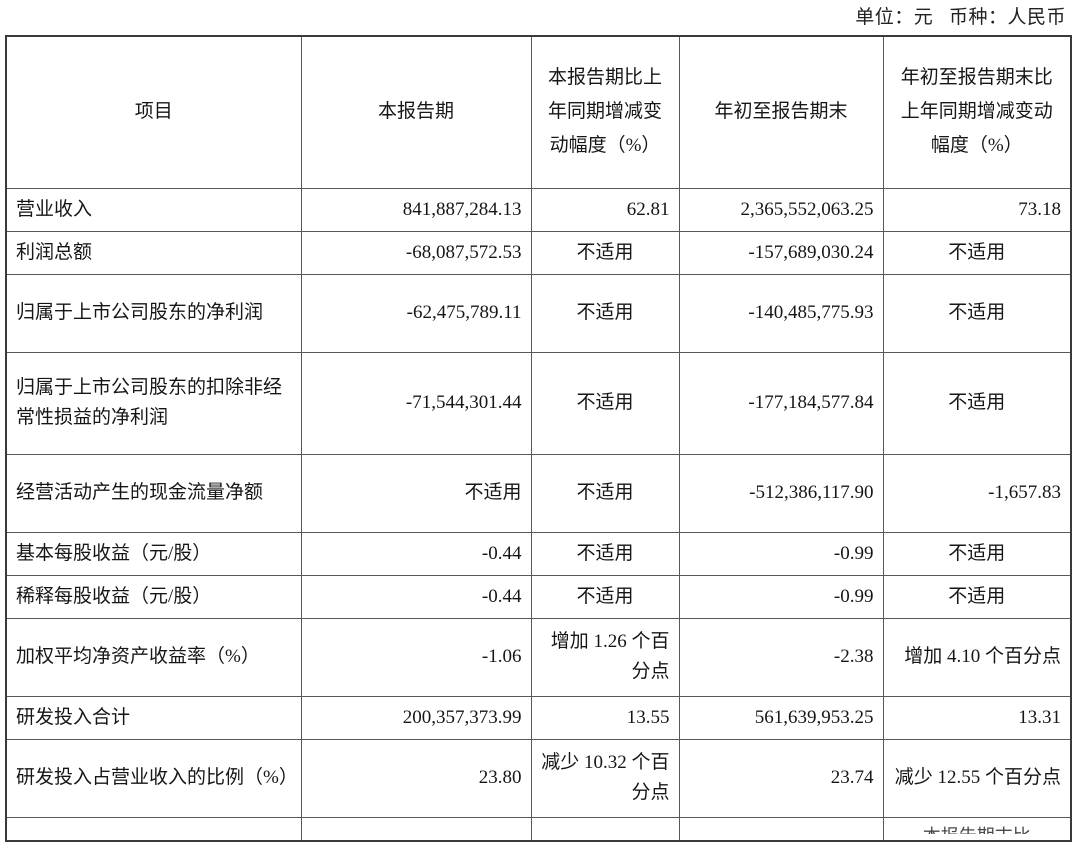 This screenshot has width=1080, height=842. I want to click on row-item-label: 基本每股收益（元/股）, so click(153, 553).